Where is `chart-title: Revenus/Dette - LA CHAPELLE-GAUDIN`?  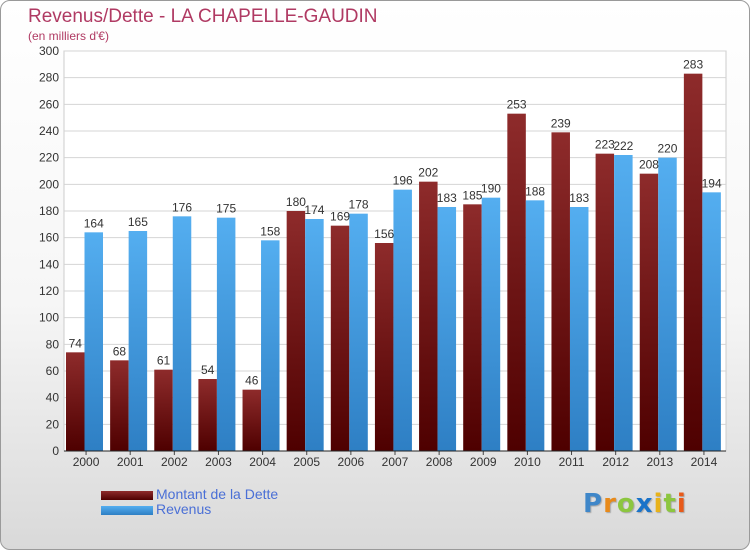
chart-title: Revenus/Dette - LA CHAPELLE-GAUDIN is located at coordinates (203, 16).